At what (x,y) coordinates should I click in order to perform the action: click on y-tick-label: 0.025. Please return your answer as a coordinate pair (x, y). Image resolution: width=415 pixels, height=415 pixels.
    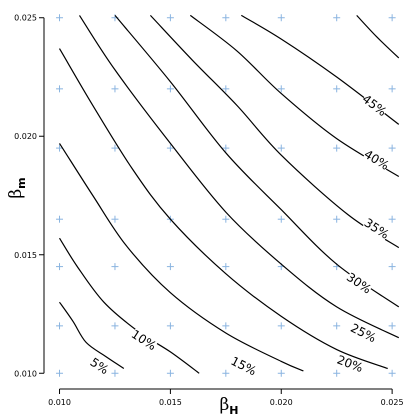
    Looking at the image, I should click on (25, 18).